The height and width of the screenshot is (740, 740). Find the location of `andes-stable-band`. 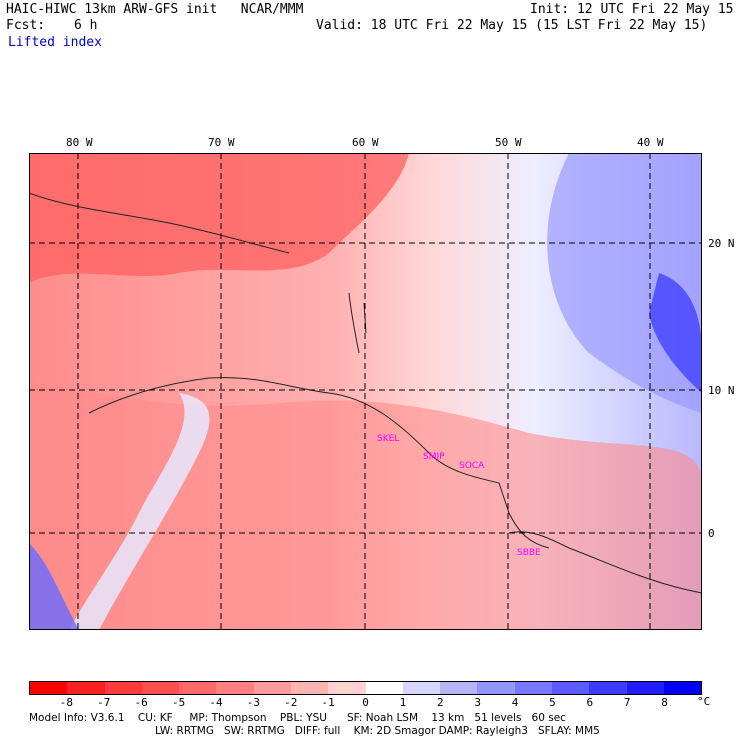

andes-stable-band is located at coordinates (139, 511).